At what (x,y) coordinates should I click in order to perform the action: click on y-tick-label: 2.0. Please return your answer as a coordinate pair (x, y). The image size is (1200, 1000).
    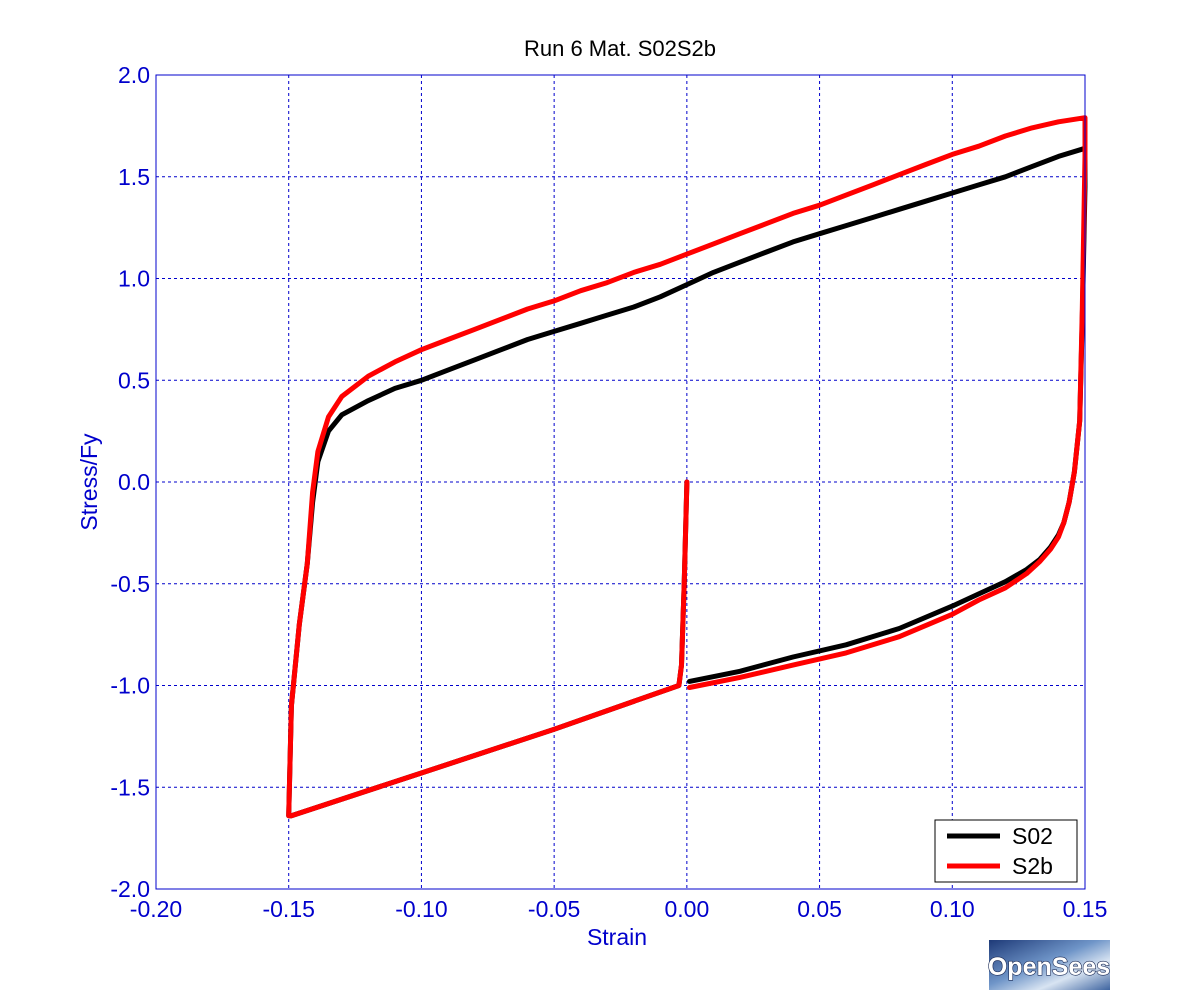
    Looking at the image, I should click on (134, 75).